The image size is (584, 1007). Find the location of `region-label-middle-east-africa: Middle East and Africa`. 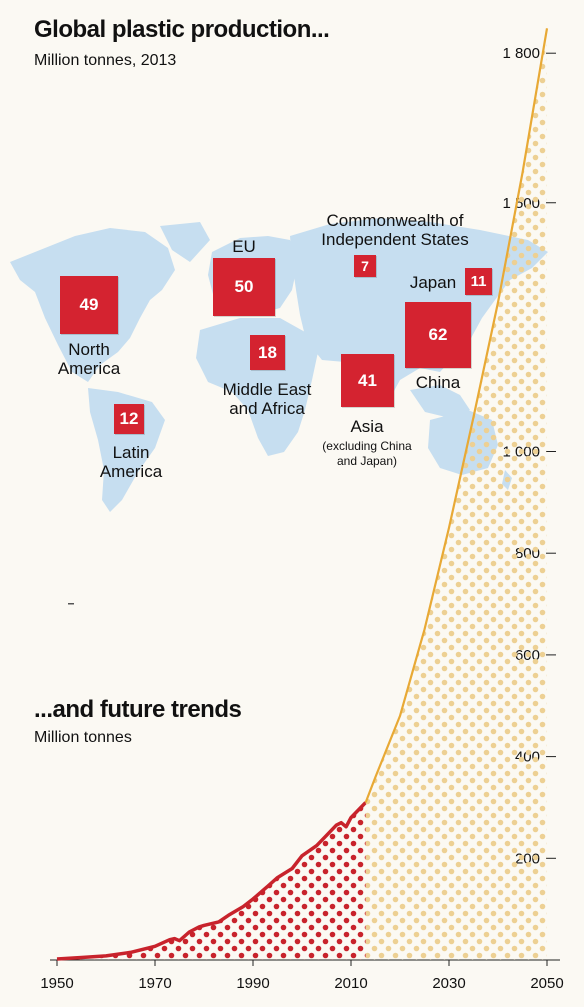

region-label-middle-east-africa: Middle East and Africa is located at coordinates (267, 399).